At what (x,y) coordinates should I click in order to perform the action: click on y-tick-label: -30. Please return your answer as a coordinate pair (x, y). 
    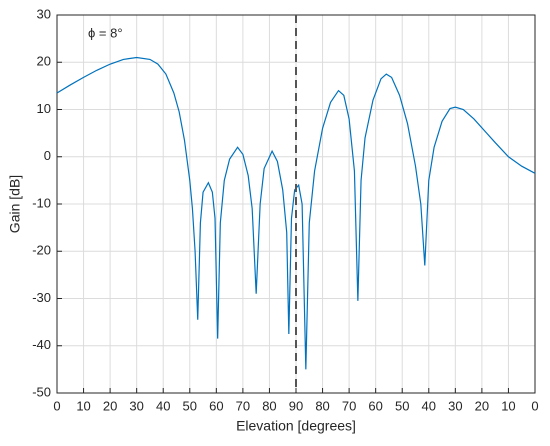
    Looking at the image, I should click on (41, 297).